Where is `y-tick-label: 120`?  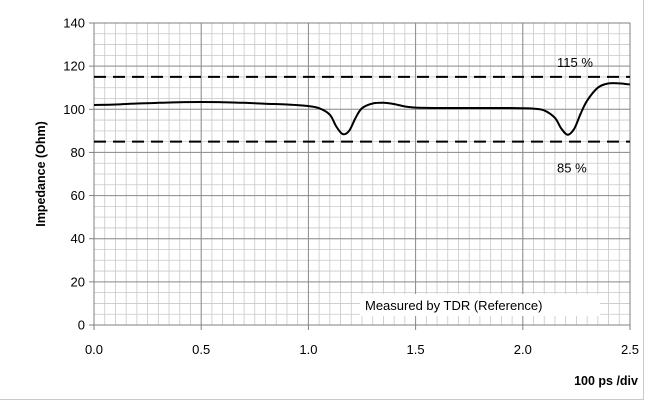 y-tick-label: 120 is located at coordinates (74, 66).